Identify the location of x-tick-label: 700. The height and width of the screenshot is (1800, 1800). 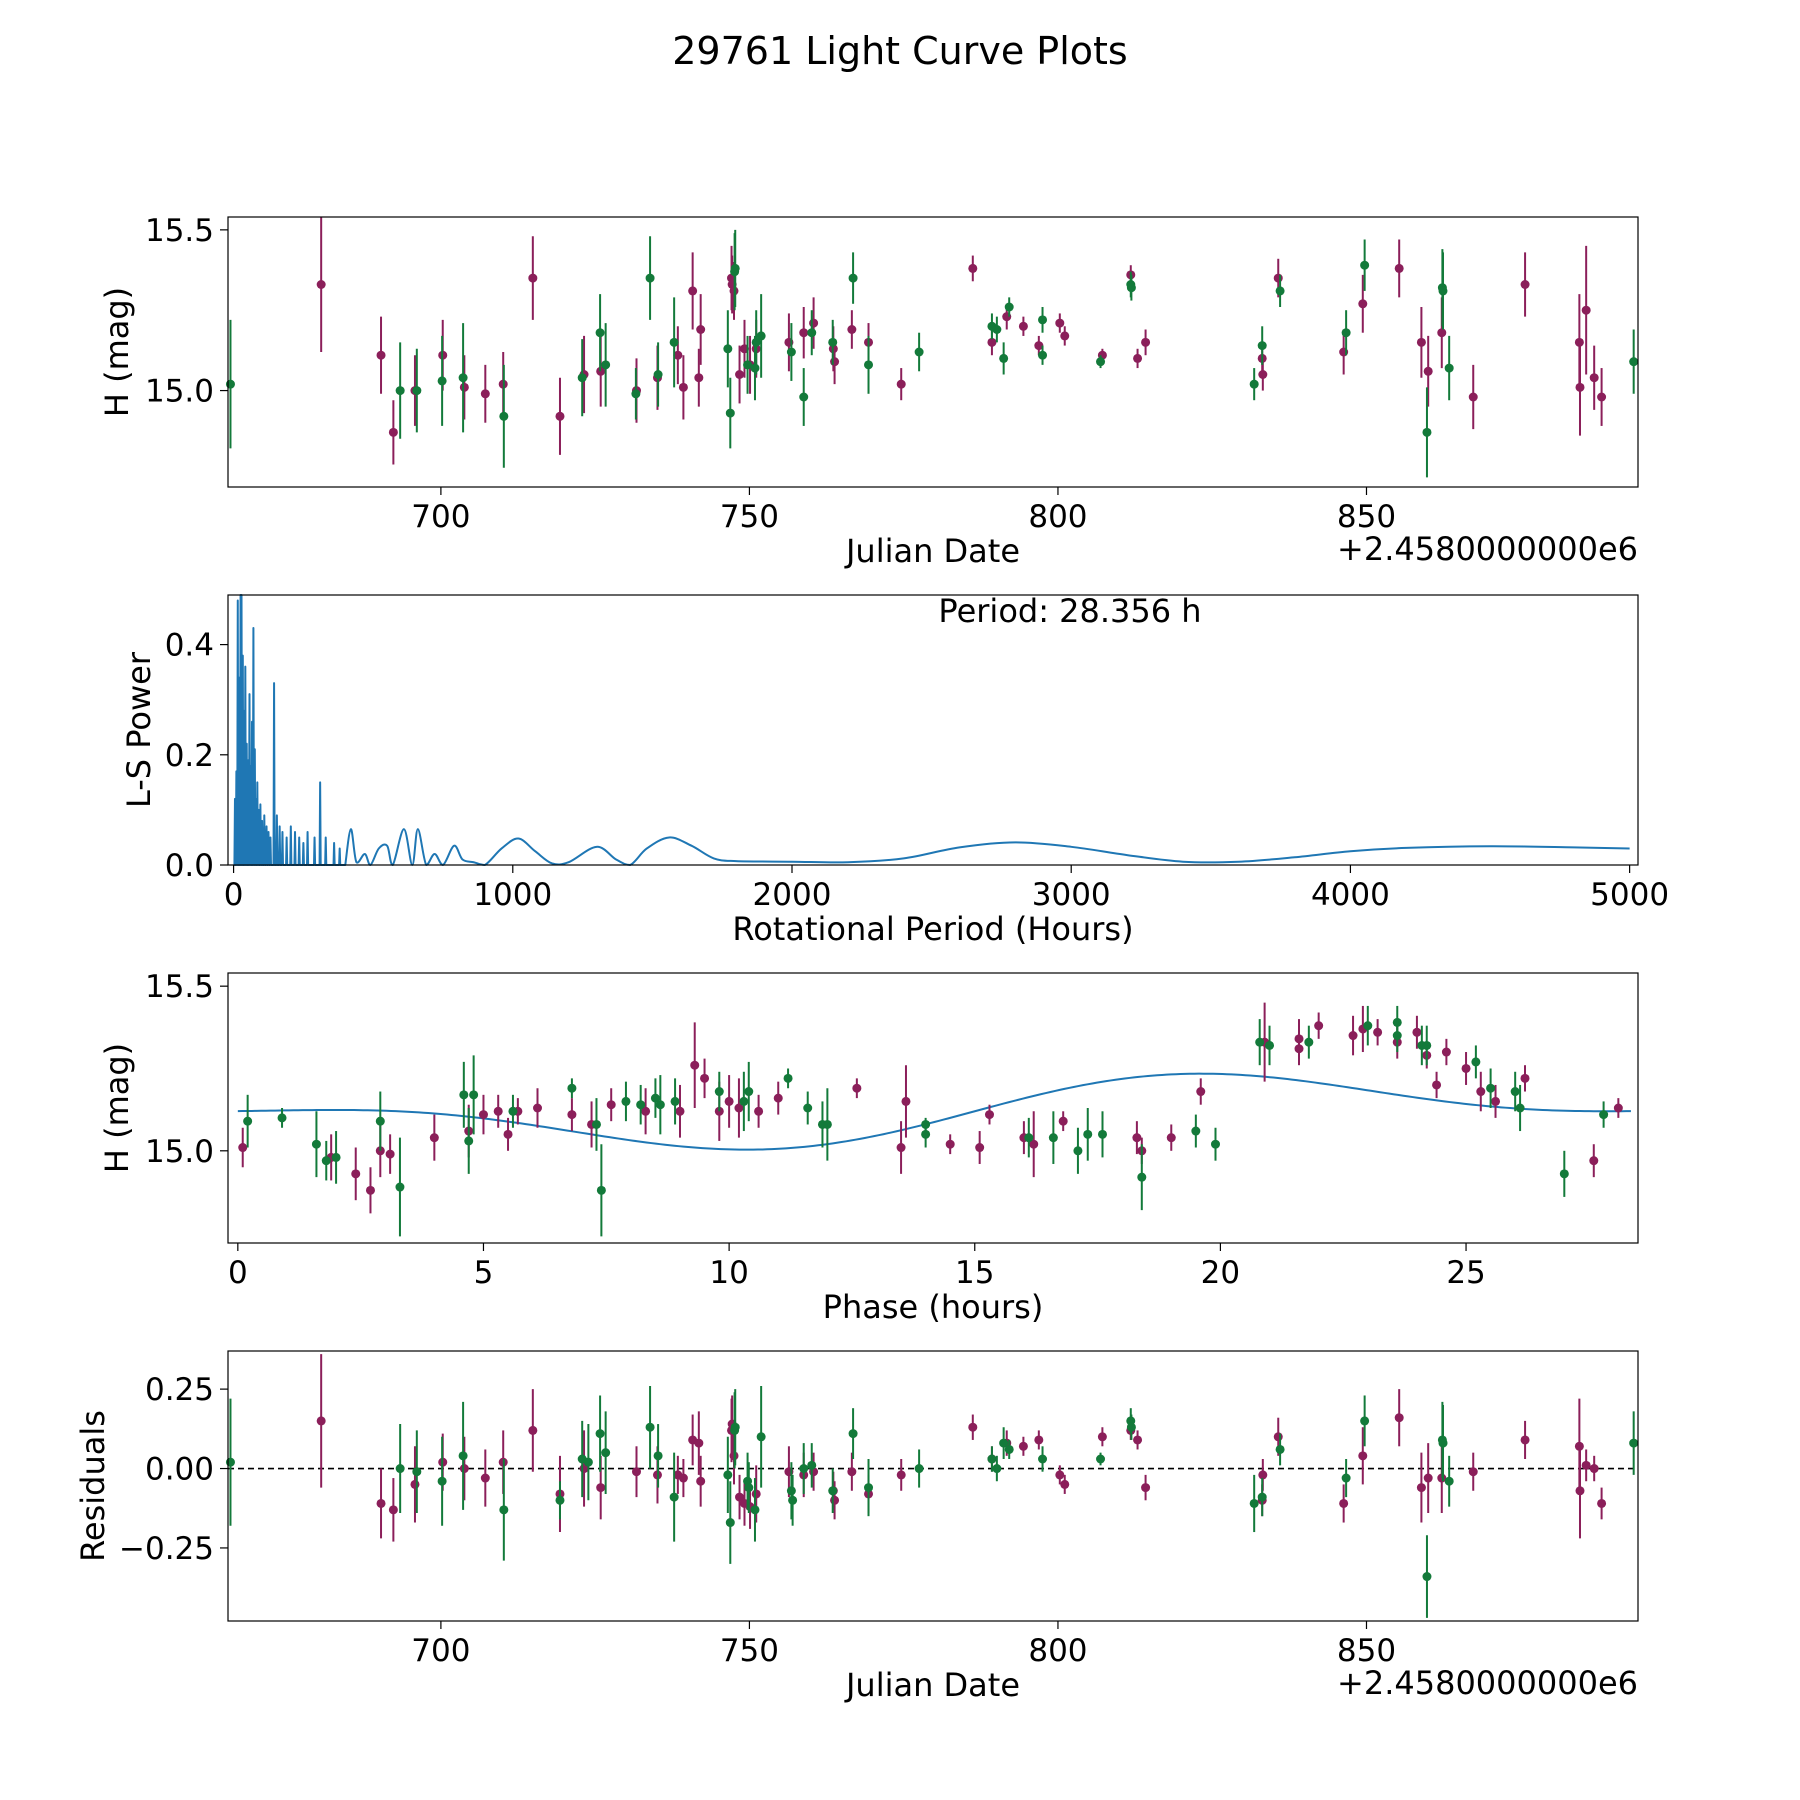
(440, 517).